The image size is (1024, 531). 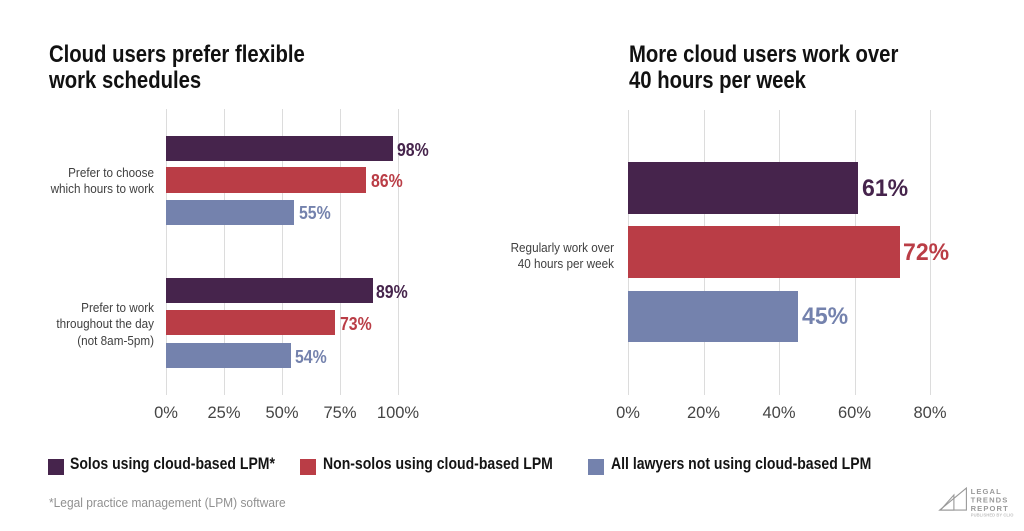 What do you see at coordinates (990, 508) in the screenshot?
I see `svg-text: REPORT` at bounding box center [990, 508].